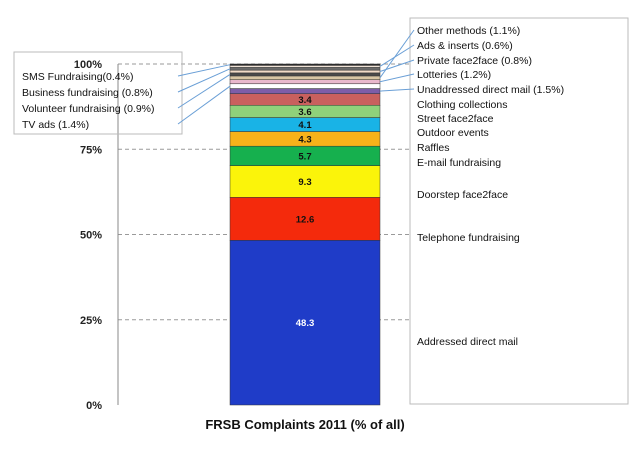  I want to click on right-label: E-mail fundraising, so click(459, 163).